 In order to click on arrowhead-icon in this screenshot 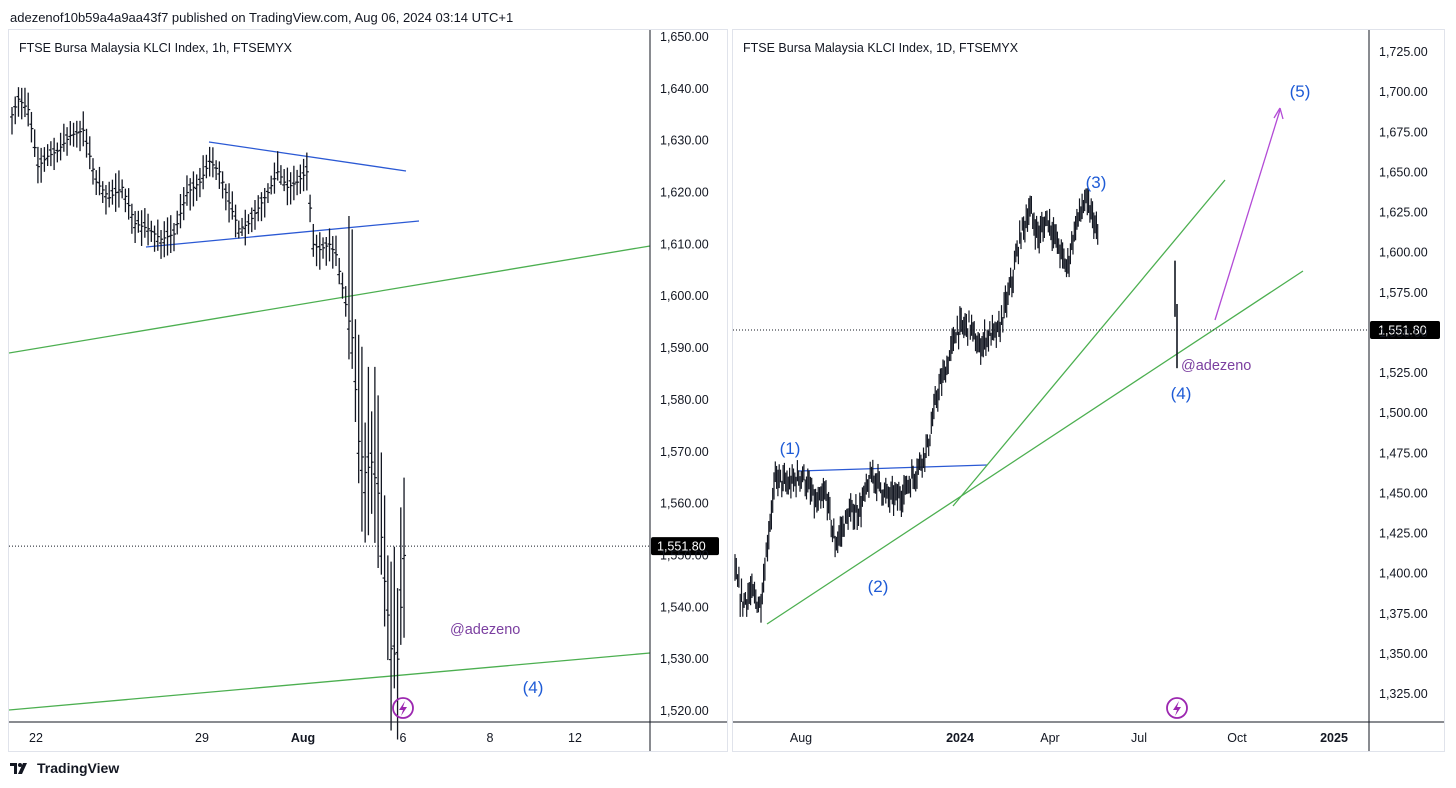, I will do `click(1278, 113)`.